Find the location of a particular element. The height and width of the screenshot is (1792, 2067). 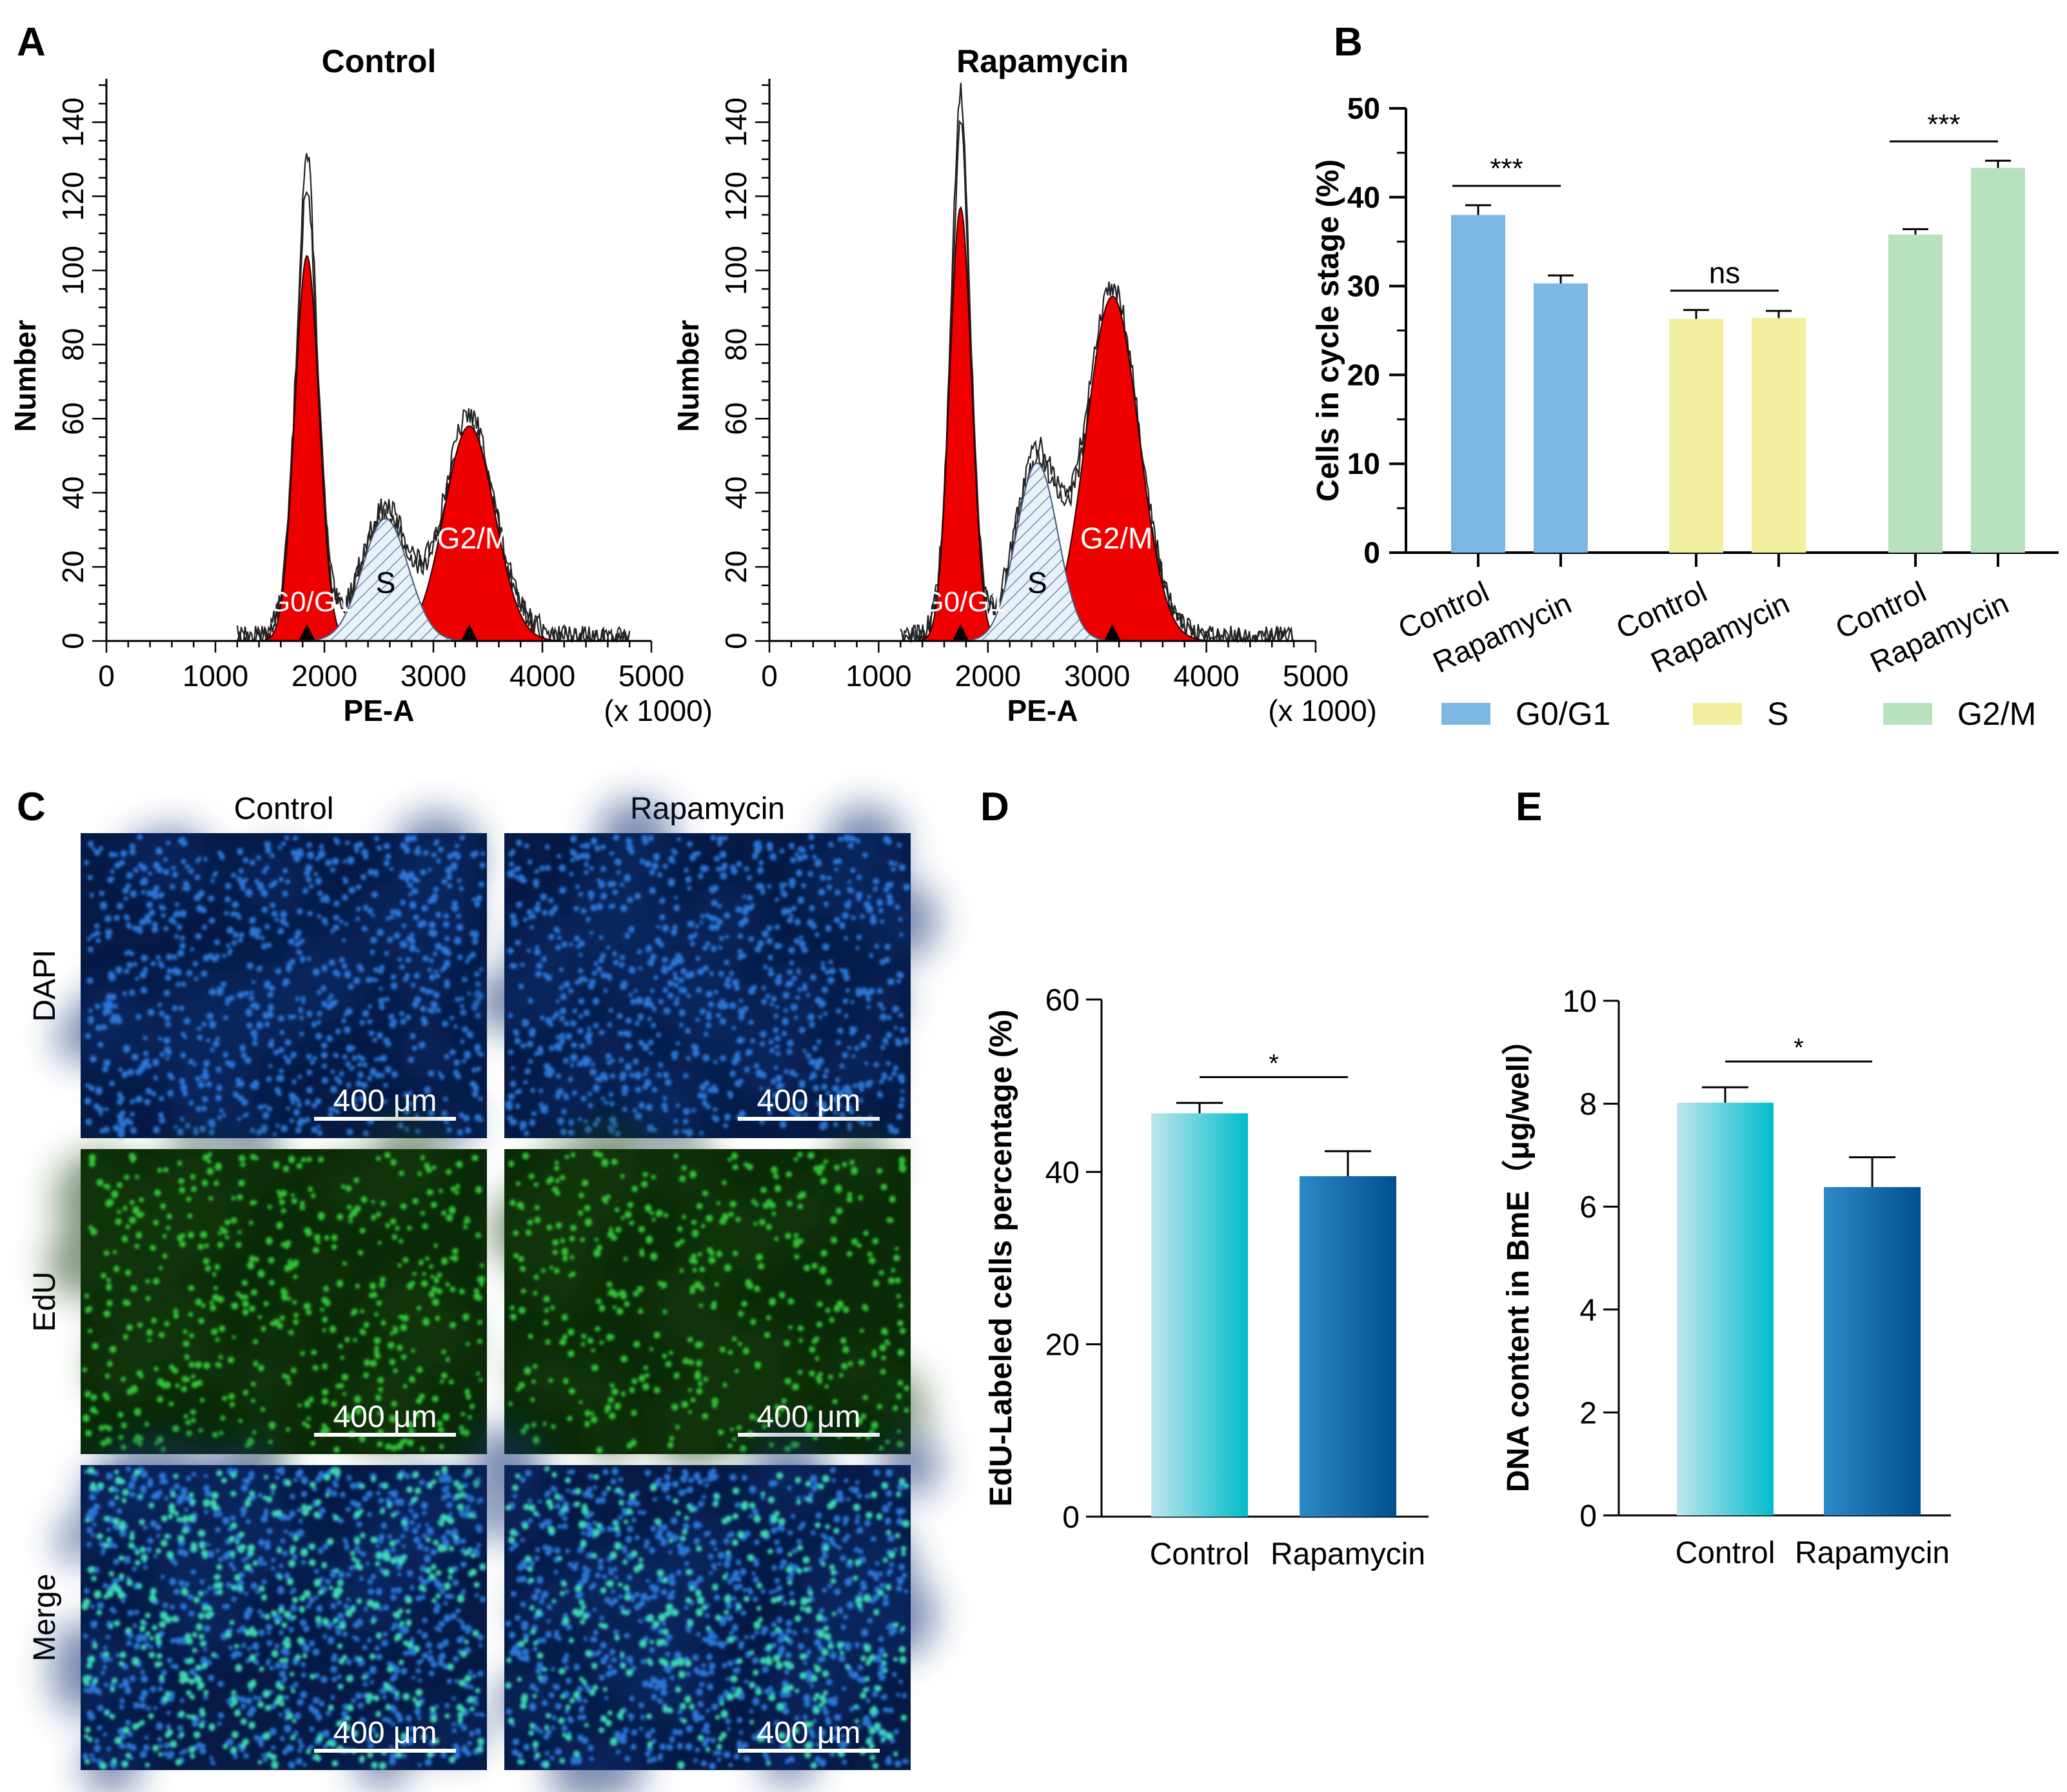

x-tick-label: Rapamycin is located at coordinates (1348, 1554).